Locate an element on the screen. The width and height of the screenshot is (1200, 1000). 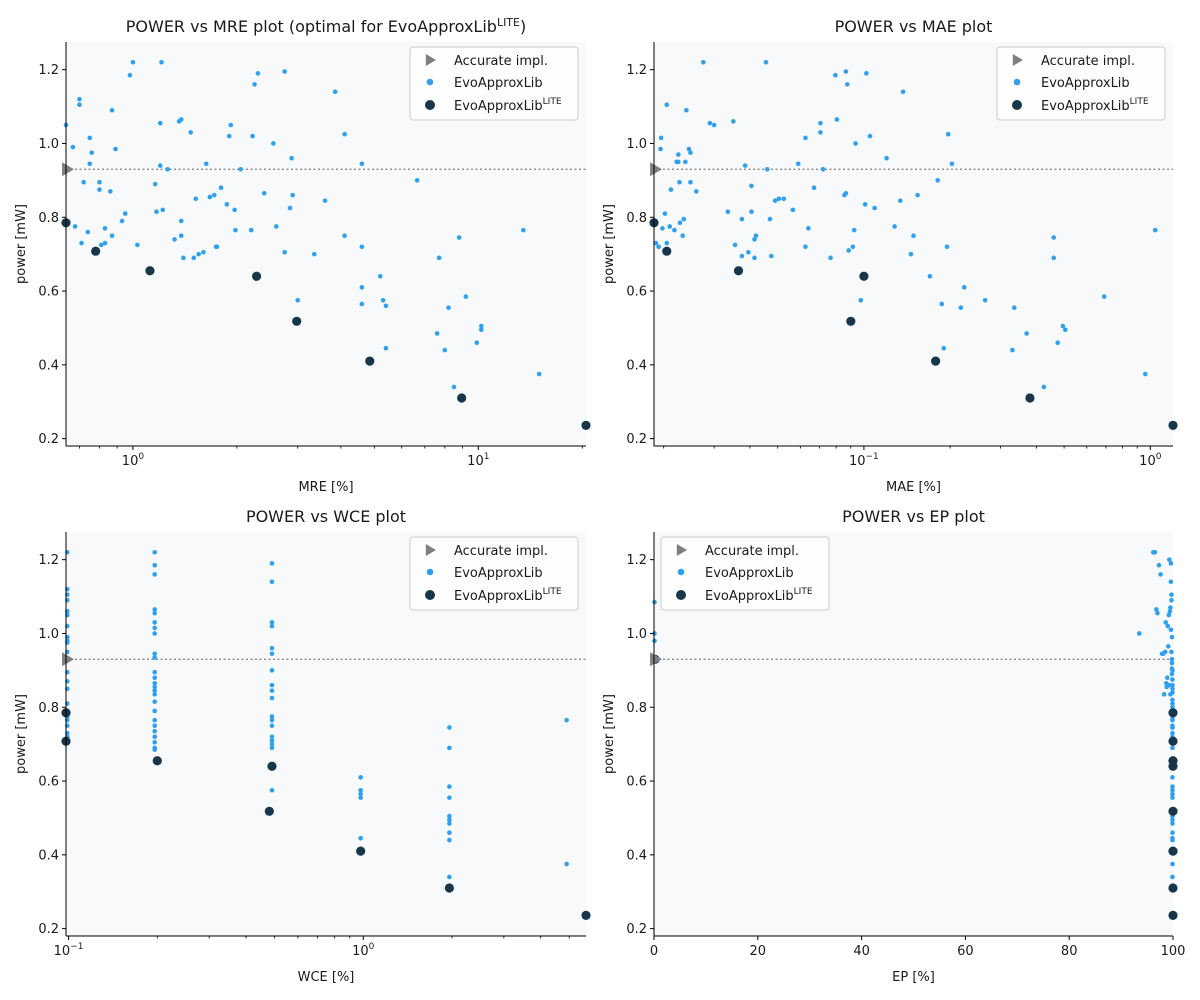
chart-title: POWER vs MAE plot is located at coordinates (914, 26).